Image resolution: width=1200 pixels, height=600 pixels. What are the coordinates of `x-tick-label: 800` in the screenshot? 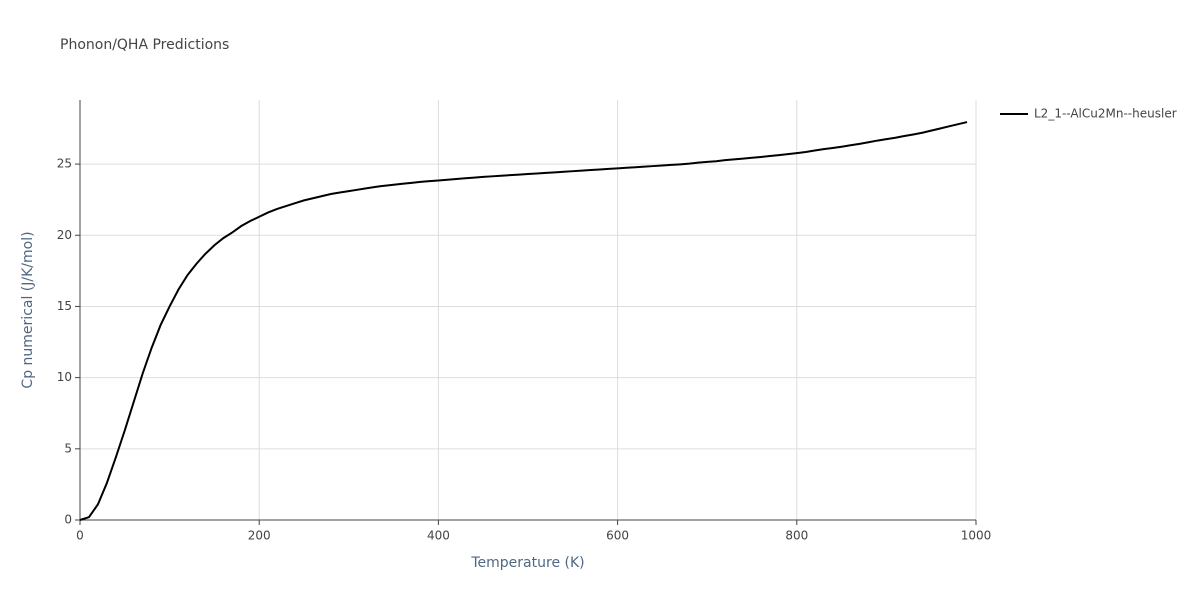 It's located at (796, 536).